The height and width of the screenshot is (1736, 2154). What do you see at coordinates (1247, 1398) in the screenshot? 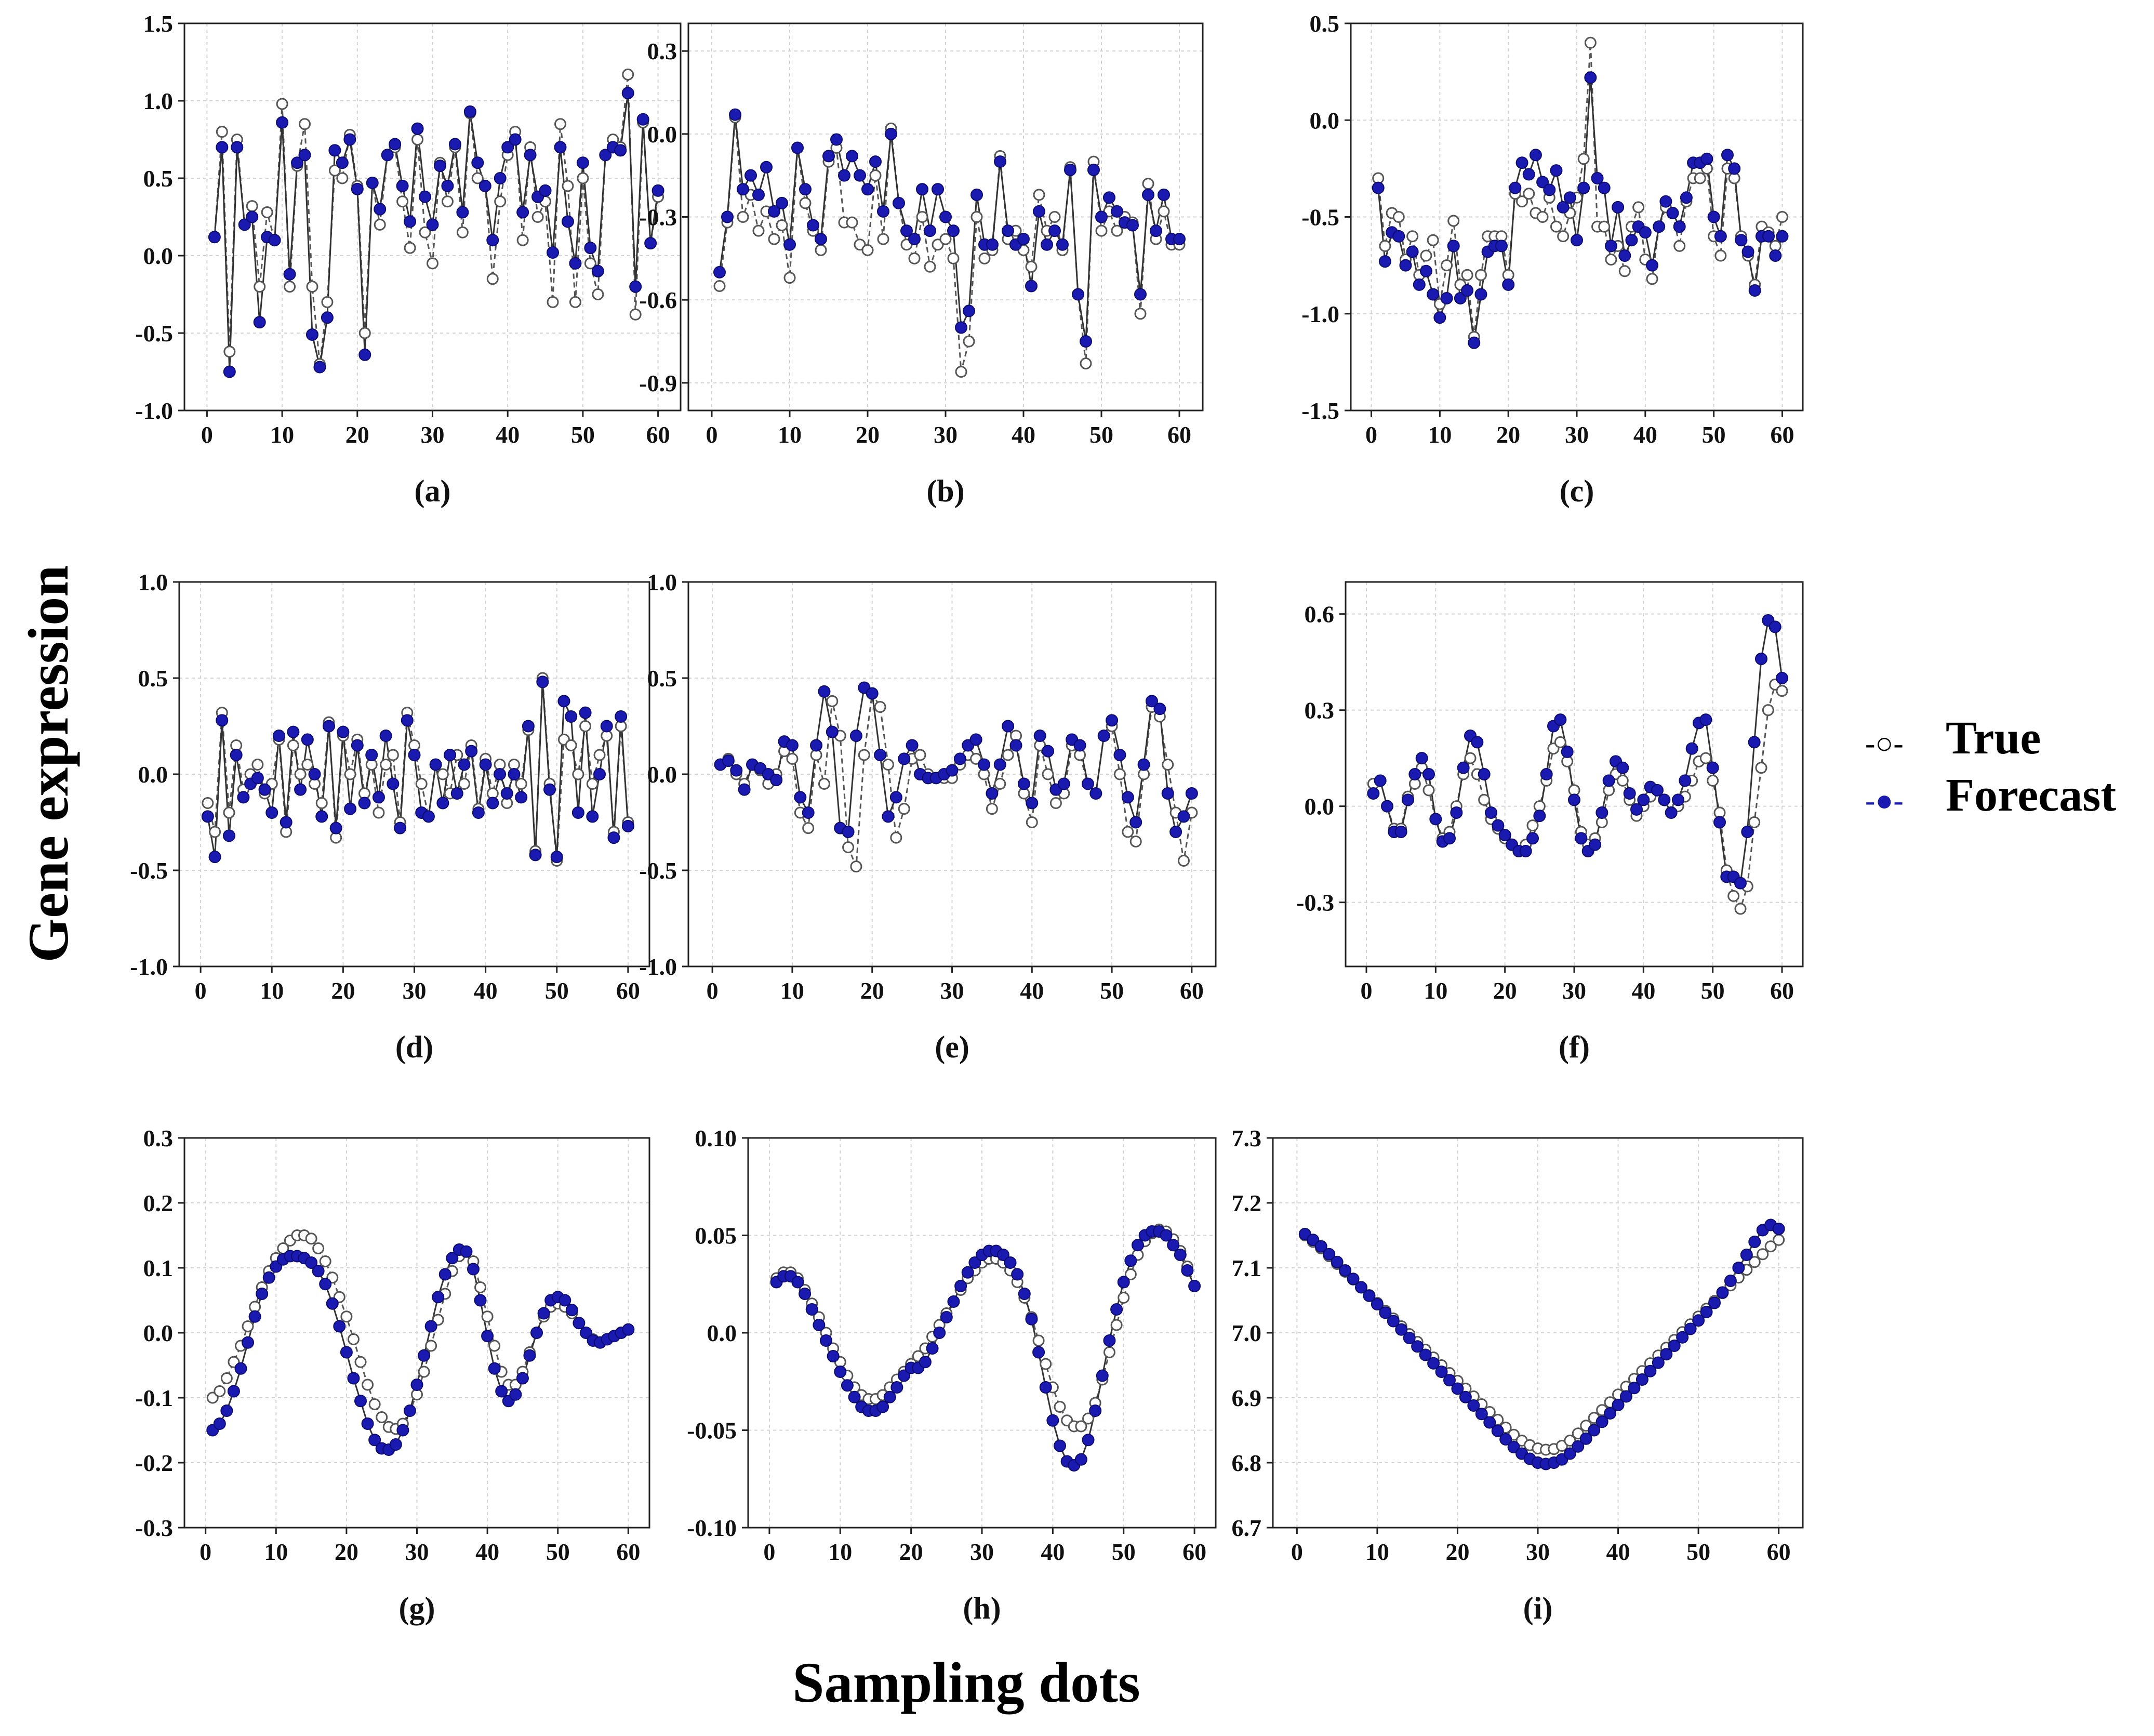
I see `y-tick-label: 6.9` at bounding box center [1247, 1398].